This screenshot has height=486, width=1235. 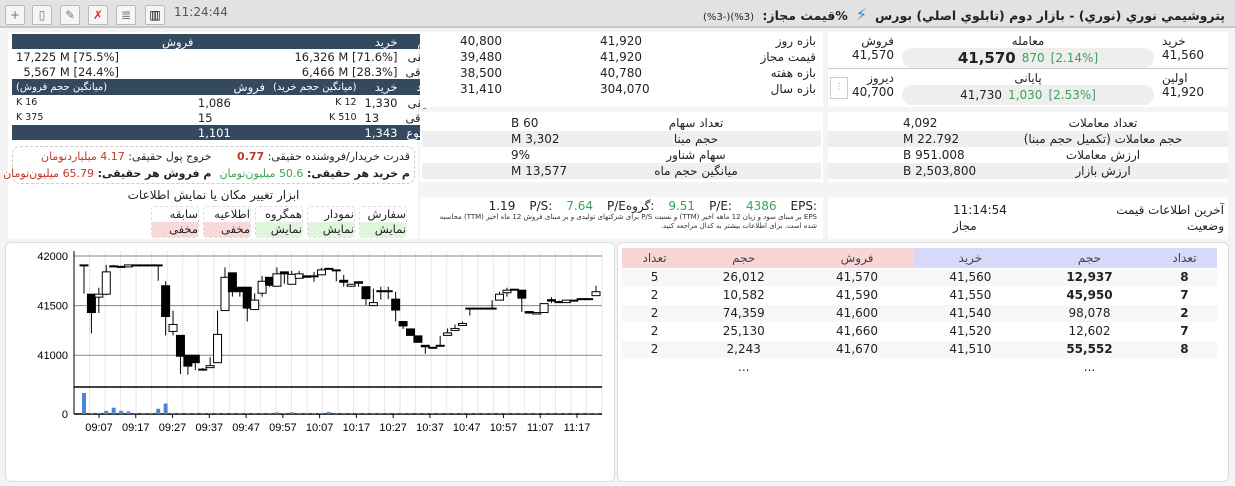 I want to click on orderbook-row: 2 98,078 41,540 41,600 74,359 2, so click(x=919, y=313).